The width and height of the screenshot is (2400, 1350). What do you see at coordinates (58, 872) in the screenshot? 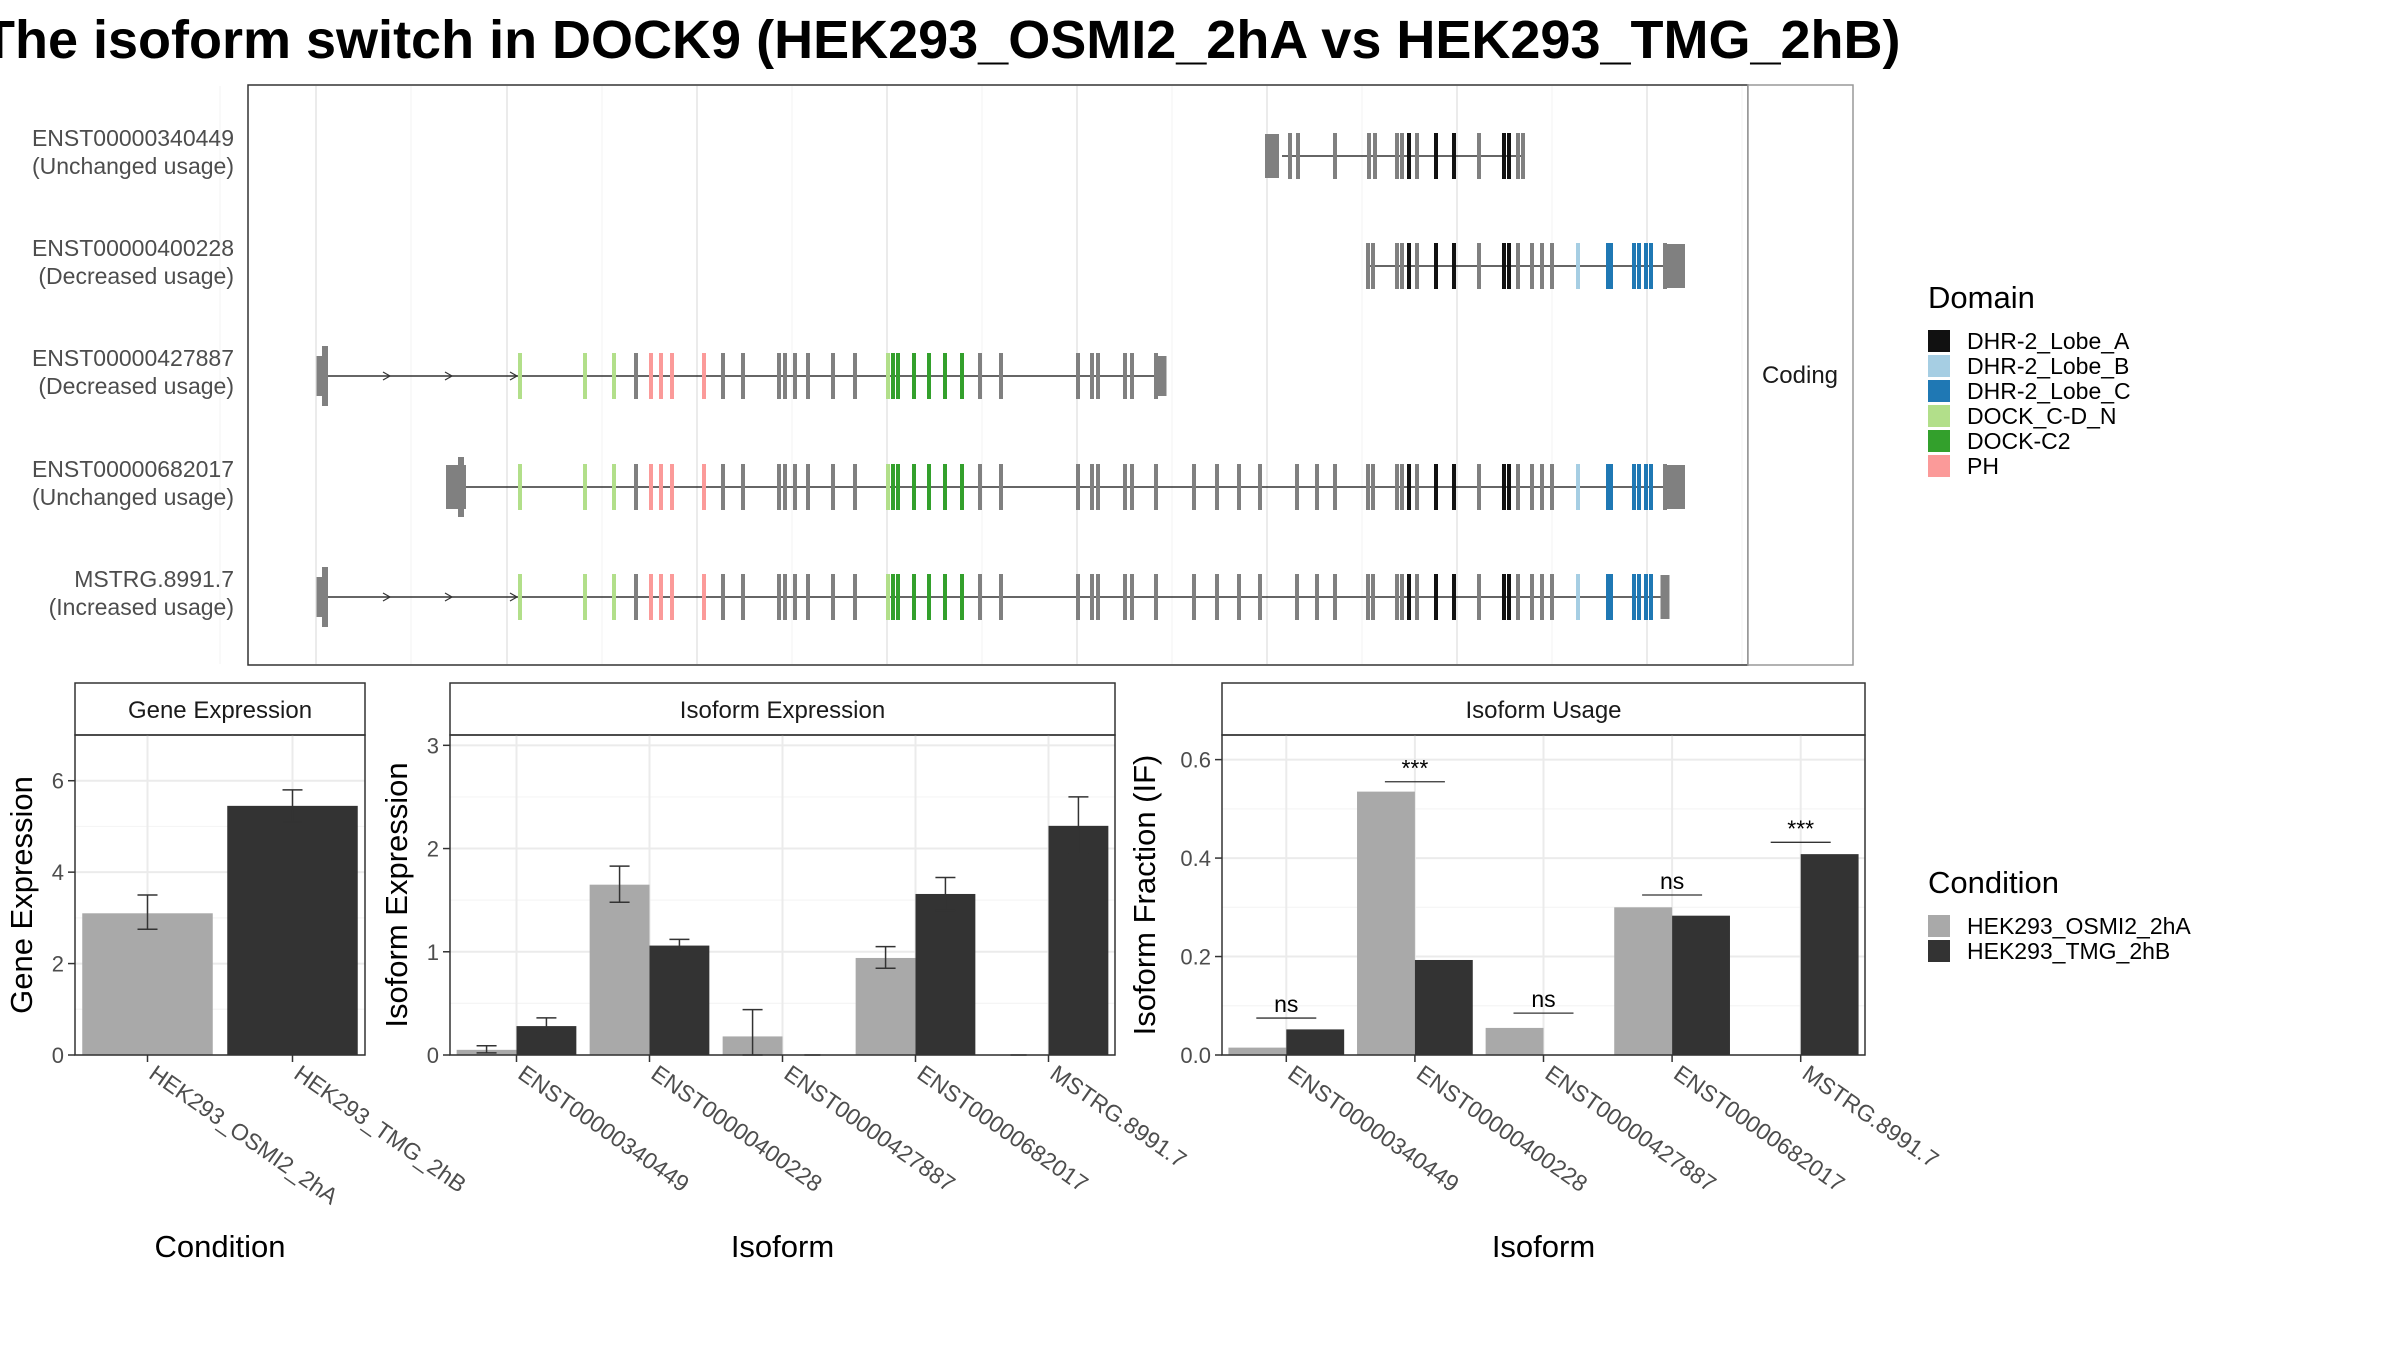
I see `y-tick-label: 4` at bounding box center [58, 872].